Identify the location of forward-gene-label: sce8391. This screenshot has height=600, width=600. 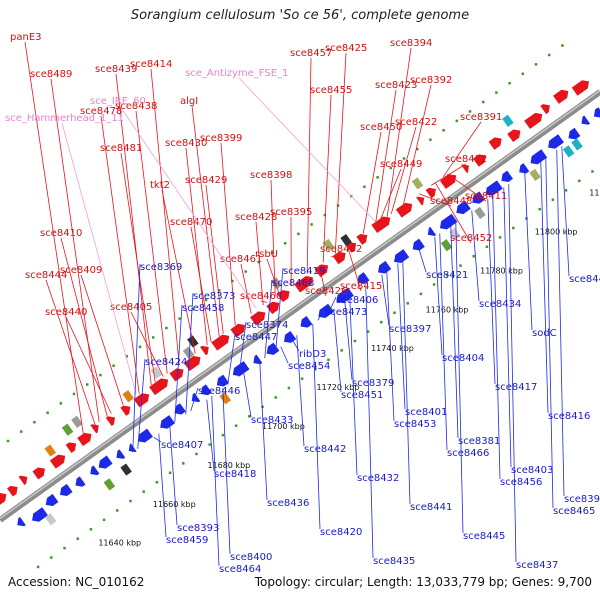
(481, 117).